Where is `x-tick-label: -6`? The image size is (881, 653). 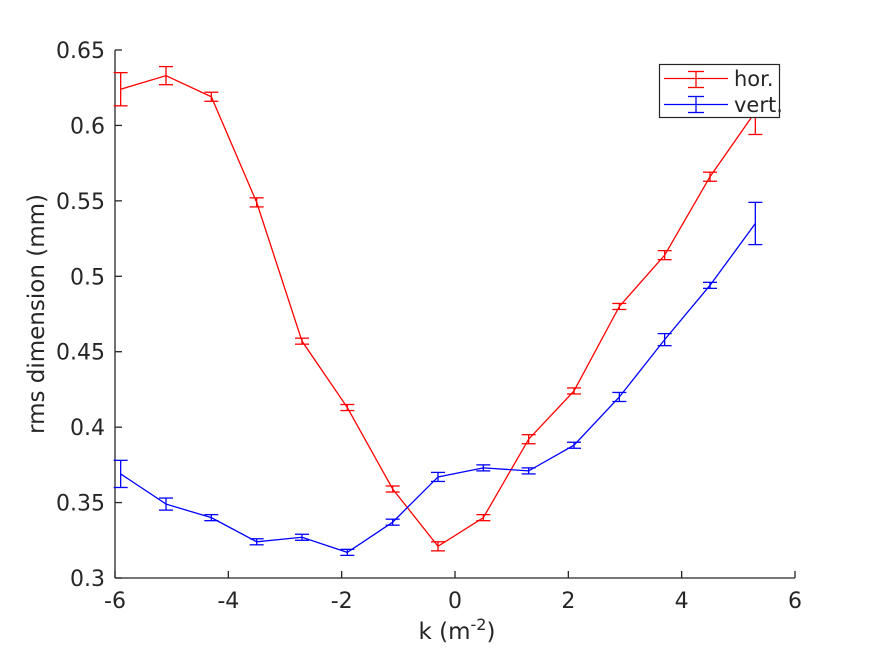
x-tick-label: -6 is located at coordinates (115, 601).